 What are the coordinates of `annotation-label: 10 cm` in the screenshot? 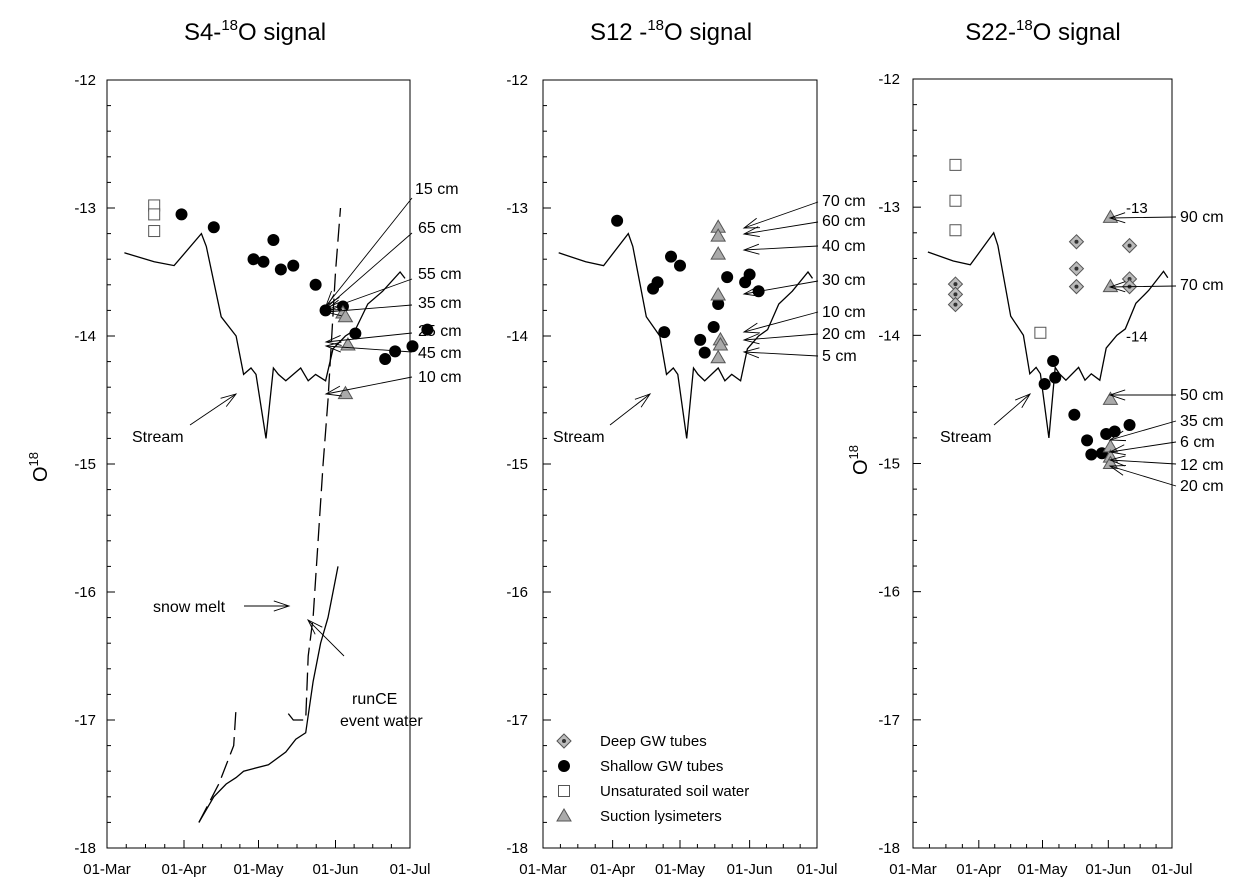 It's located at (440, 377).